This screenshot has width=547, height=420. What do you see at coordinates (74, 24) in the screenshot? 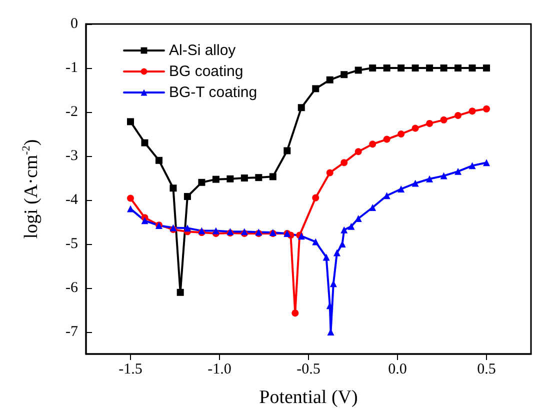
I see `y-tick-label: 0` at bounding box center [74, 24].